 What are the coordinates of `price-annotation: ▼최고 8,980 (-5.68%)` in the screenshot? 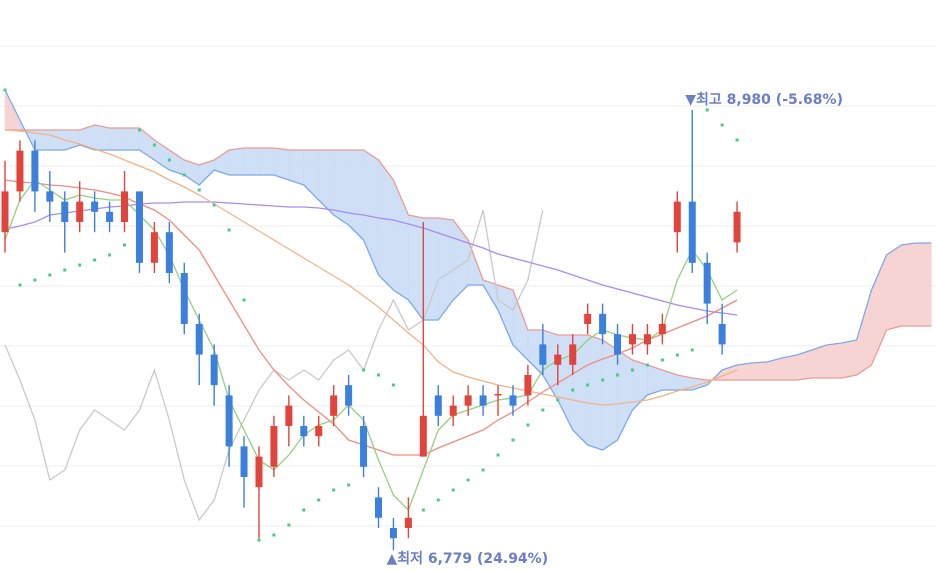 It's located at (764, 100).